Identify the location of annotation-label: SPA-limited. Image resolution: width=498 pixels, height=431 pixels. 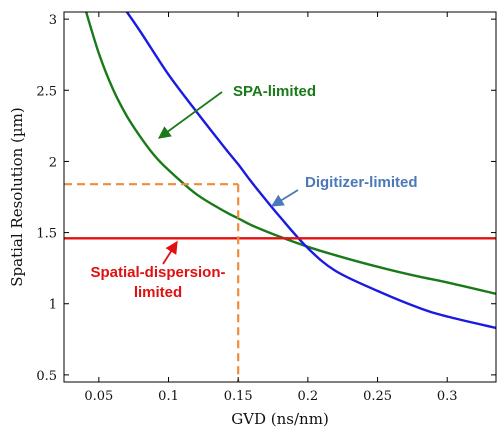
(274, 91).